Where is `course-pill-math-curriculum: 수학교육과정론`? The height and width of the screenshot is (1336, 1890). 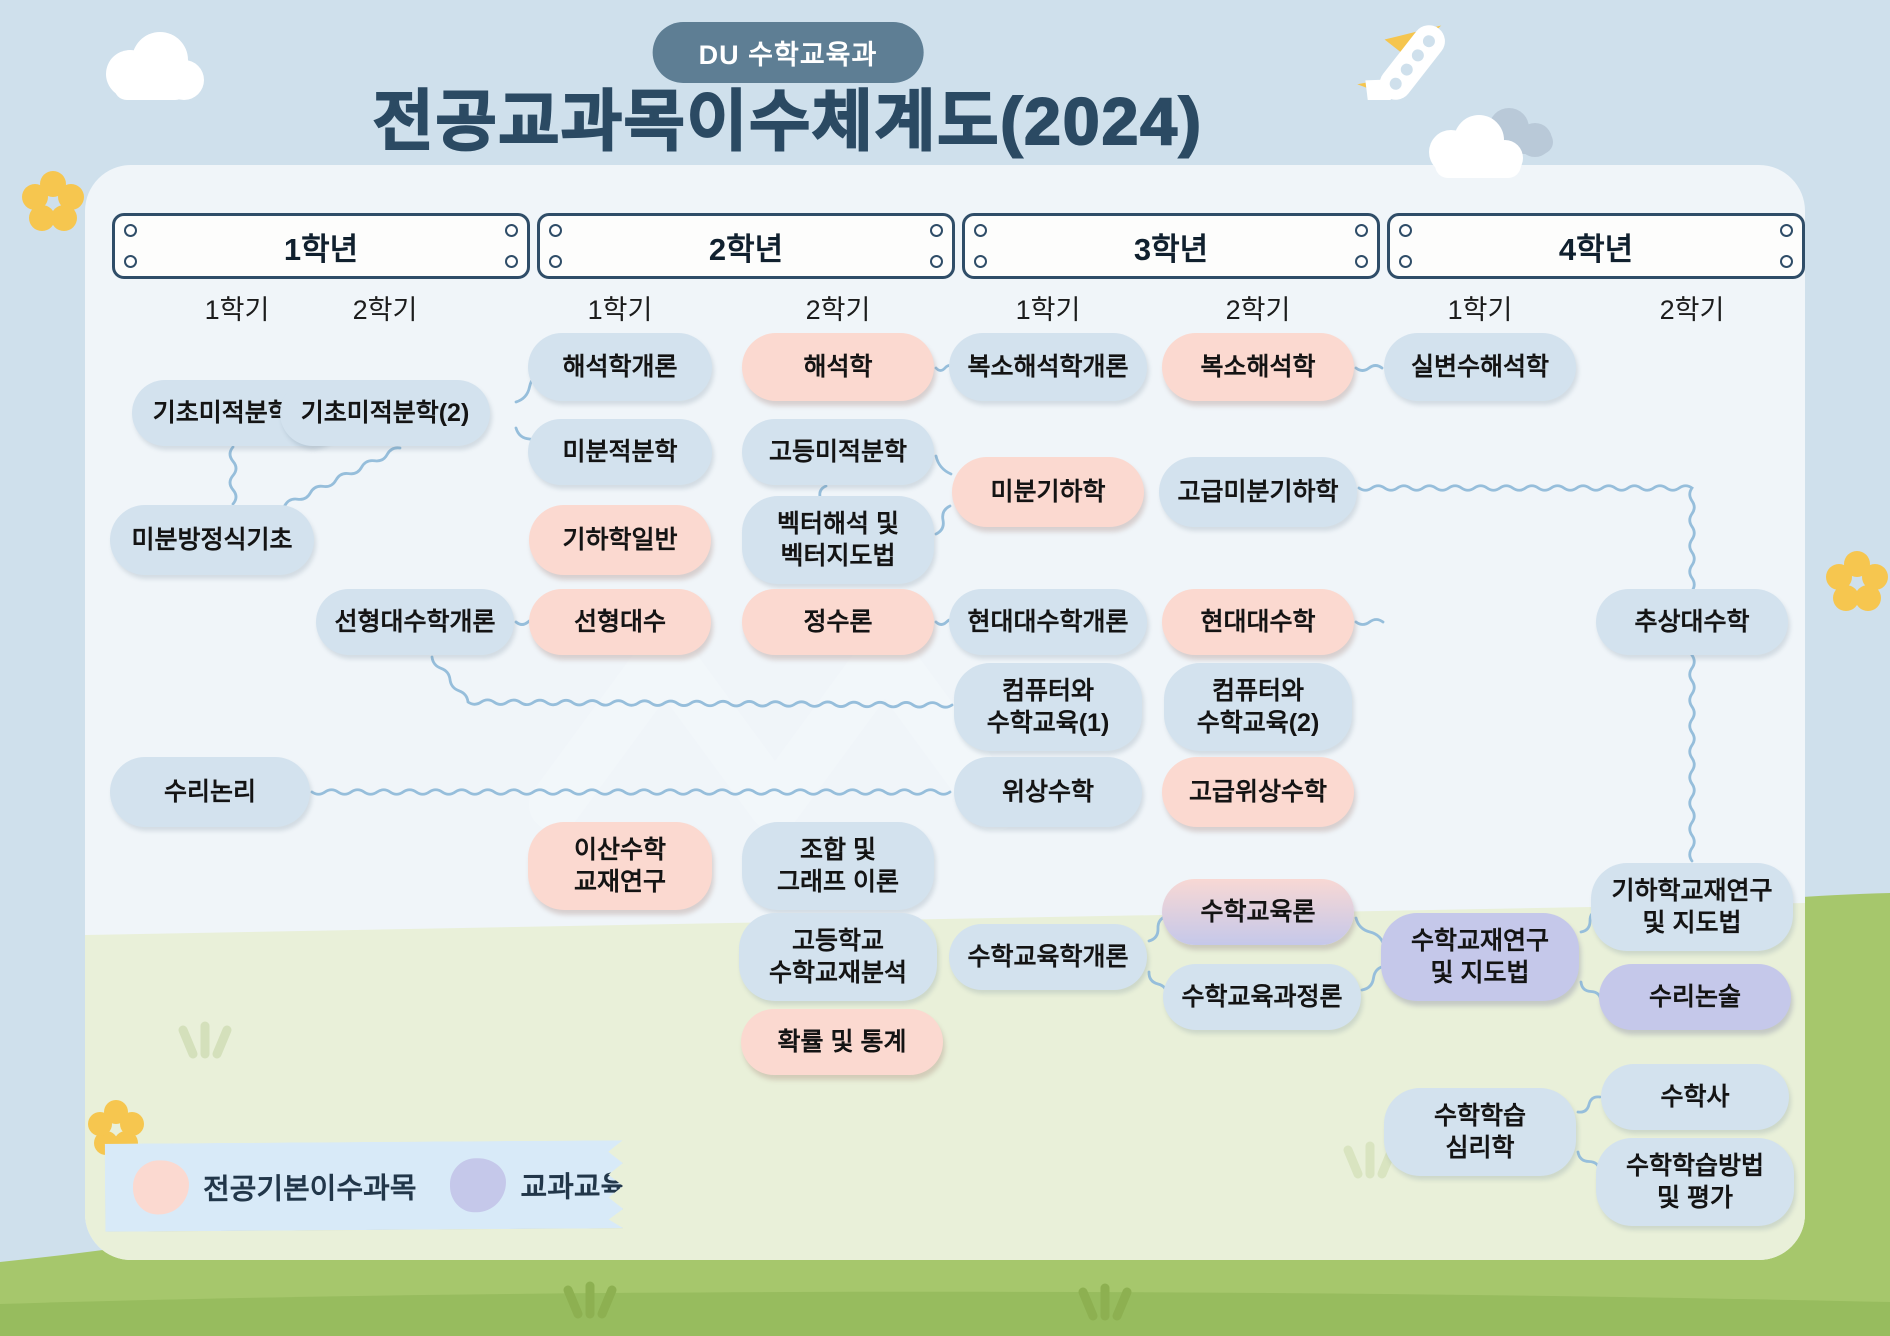
course-pill-math-curriculum: 수학교육과정론 is located at coordinates (1262, 997).